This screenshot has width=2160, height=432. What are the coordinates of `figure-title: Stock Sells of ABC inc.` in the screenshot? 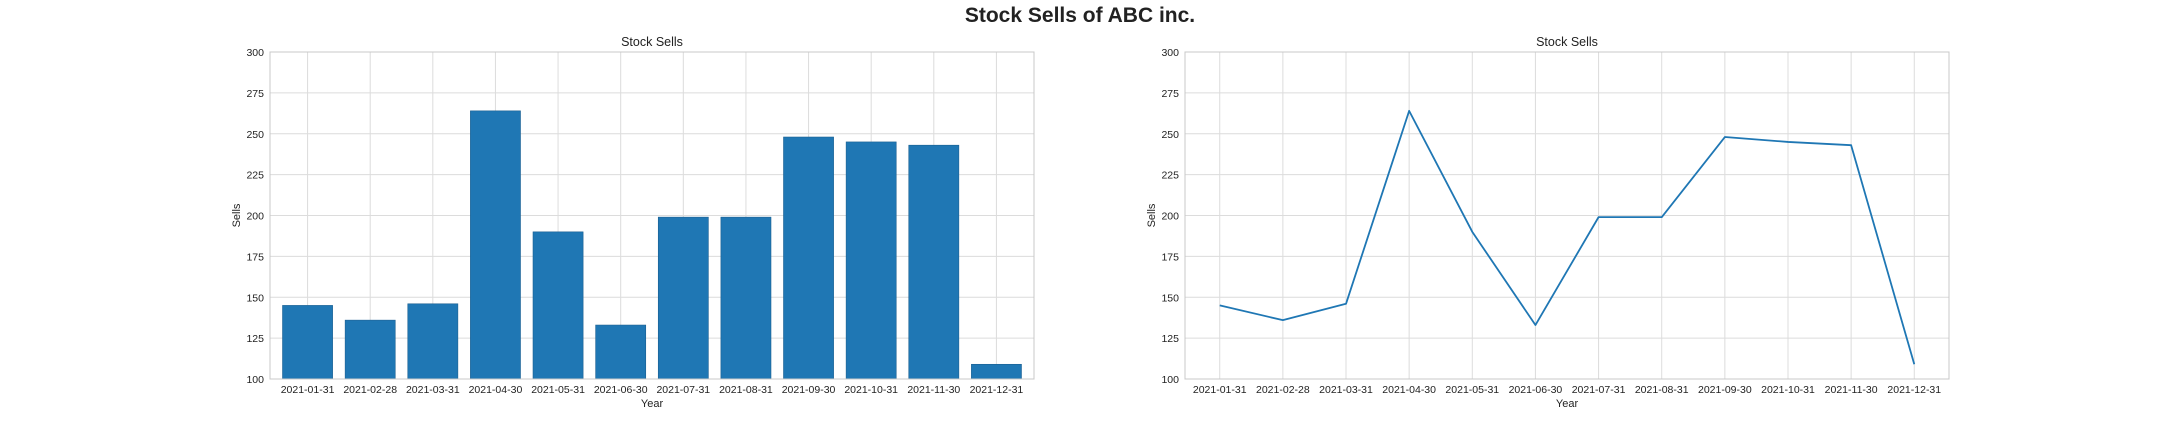 It's located at (1080, 15).